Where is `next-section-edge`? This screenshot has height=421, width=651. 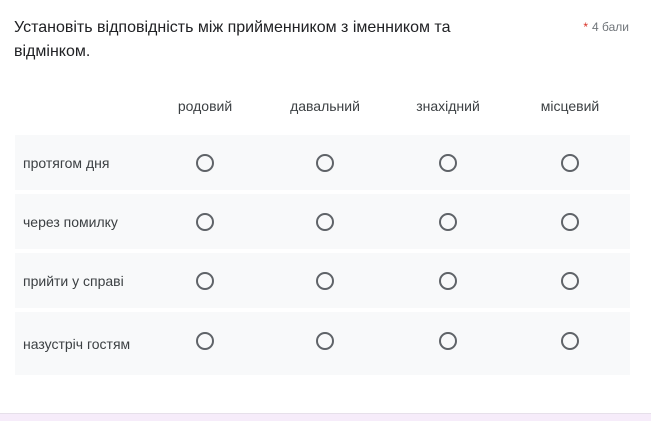
next-section-edge is located at coordinates (325, 417).